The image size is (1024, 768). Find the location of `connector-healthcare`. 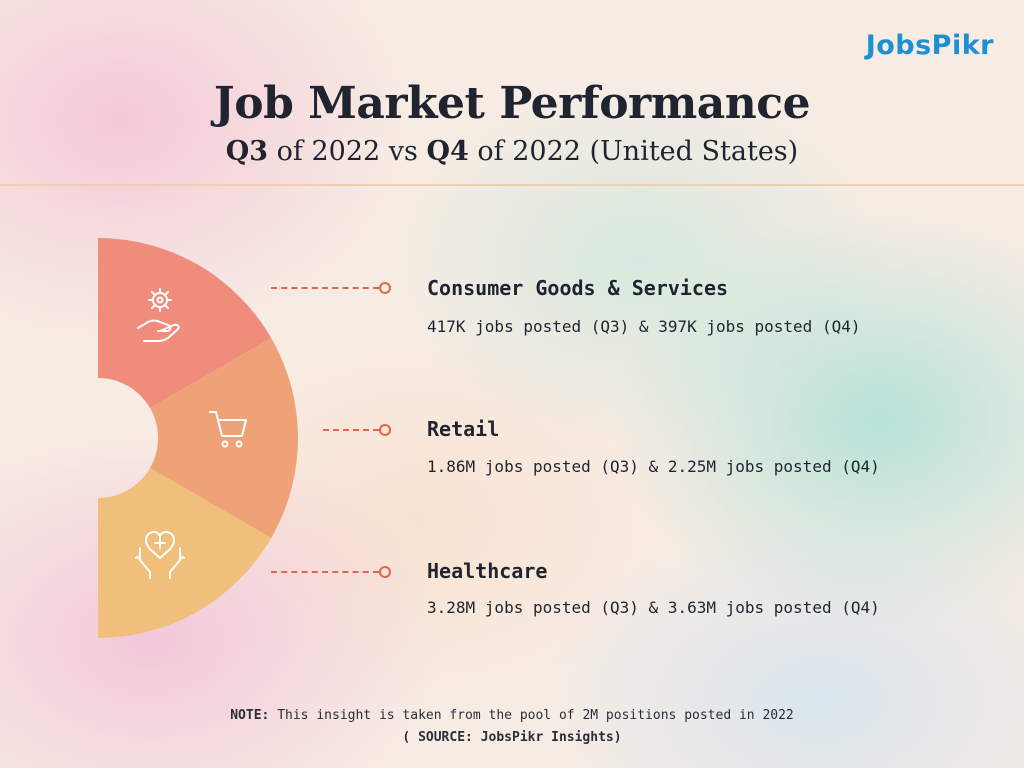

connector-healthcare is located at coordinates (331, 572).